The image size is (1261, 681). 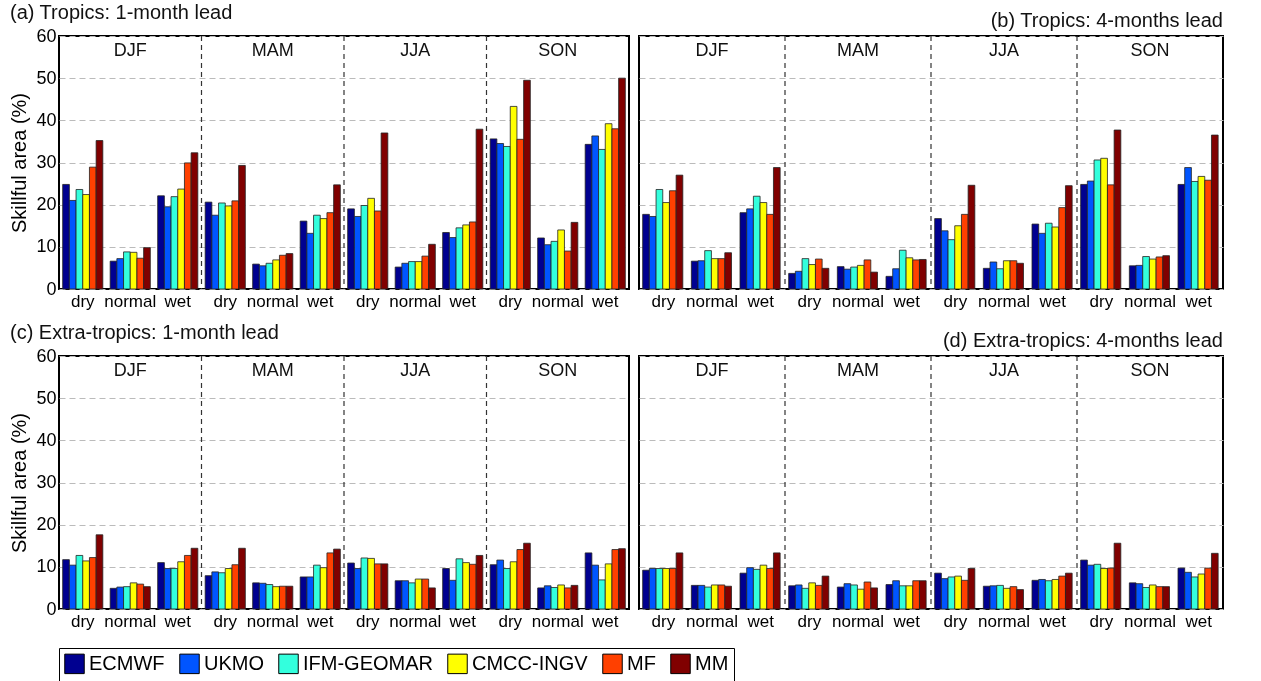 I want to click on chart-title: (b) Tropics: 4-months lead, so click(x=1106, y=20).